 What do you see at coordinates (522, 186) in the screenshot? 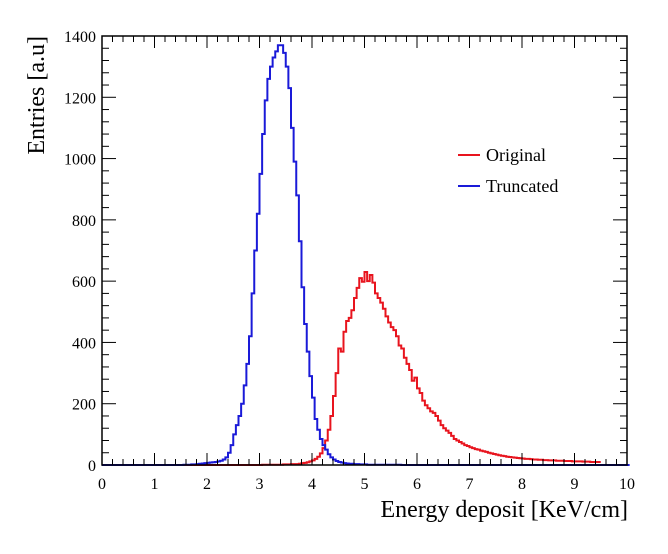
I see `legend-label-truncated: Truncated` at bounding box center [522, 186].